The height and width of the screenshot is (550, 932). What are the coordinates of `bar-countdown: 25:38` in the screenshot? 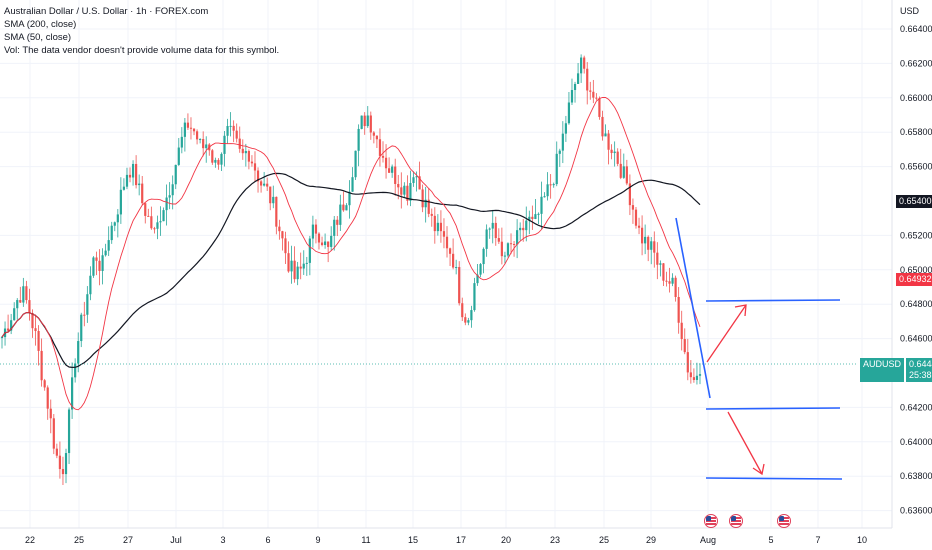 It's located at (920, 375).